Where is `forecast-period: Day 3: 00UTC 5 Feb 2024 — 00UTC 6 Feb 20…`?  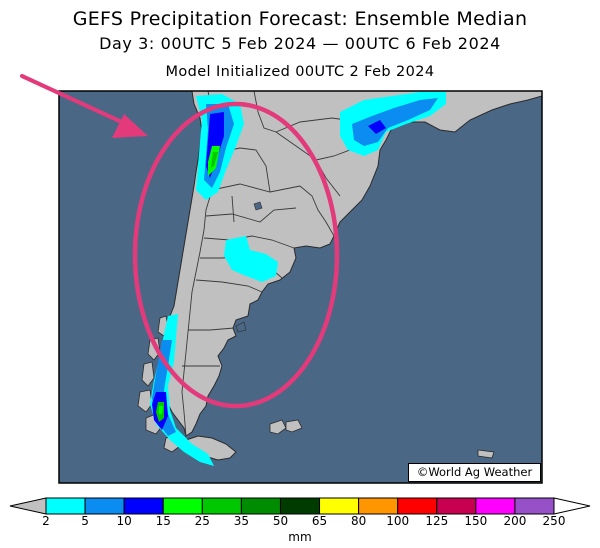 forecast-period: Day 3: 00UTC 5 Feb 2024 — 00UTC 6 Feb 20… is located at coordinates (300, 43).